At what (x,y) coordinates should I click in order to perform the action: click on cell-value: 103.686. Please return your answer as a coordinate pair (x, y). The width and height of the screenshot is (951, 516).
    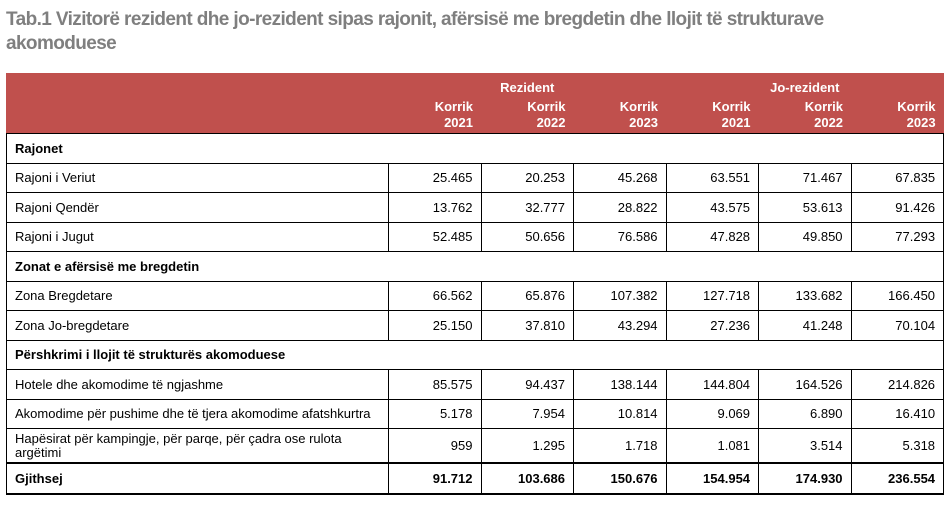
    Looking at the image, I should click on (527, 478).